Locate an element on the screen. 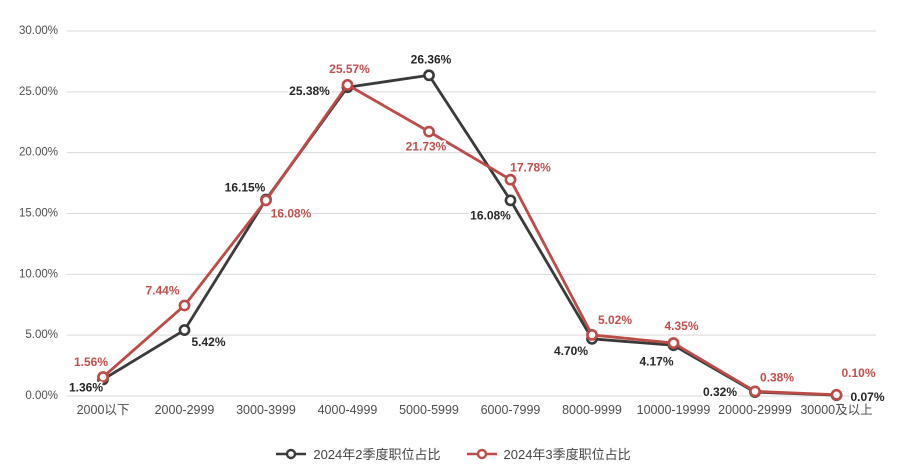  data-point-label: 5.02% is located at coordinates (615, 320).